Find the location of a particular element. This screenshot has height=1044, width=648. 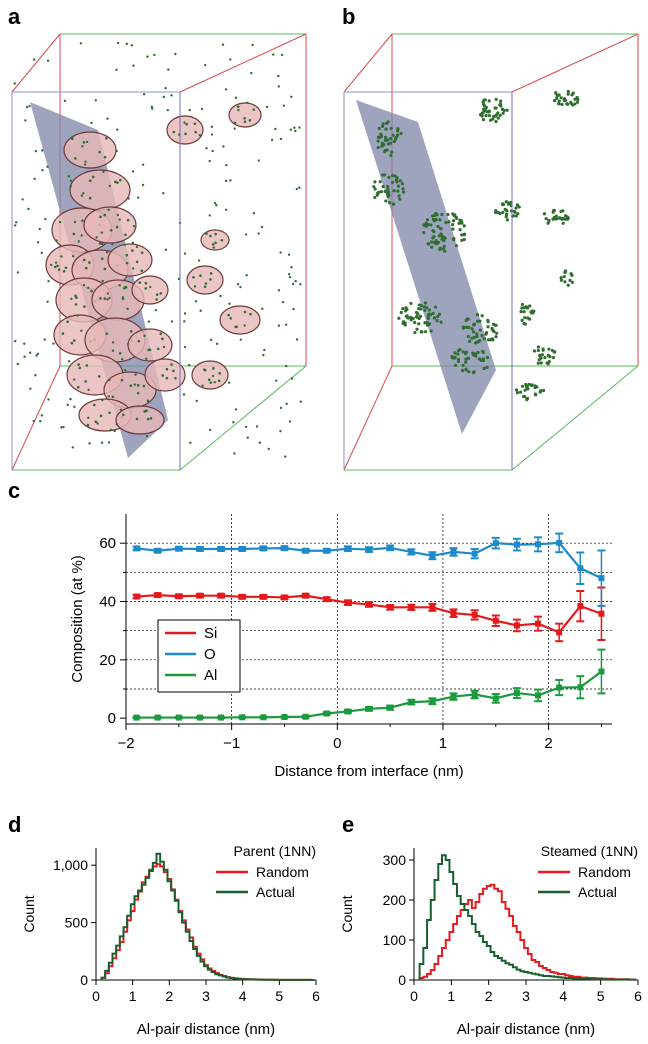

x-tick-label: 2 is located at coordinates (169, 996).